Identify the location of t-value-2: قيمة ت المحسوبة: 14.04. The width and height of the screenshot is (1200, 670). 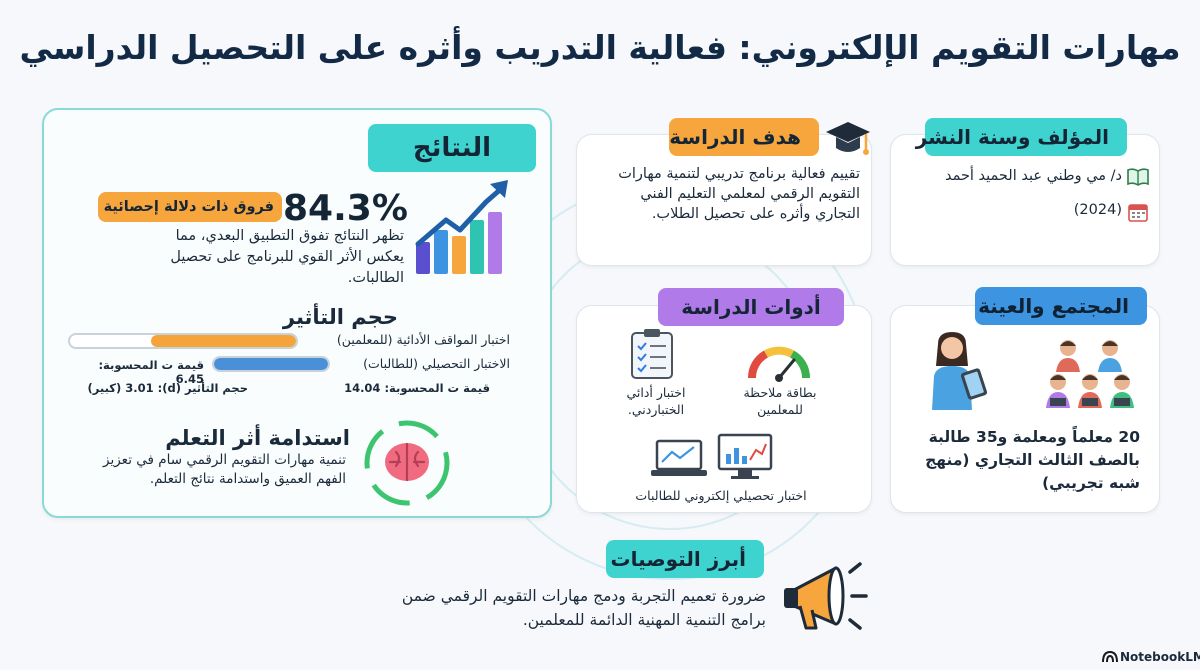
(417, 388).